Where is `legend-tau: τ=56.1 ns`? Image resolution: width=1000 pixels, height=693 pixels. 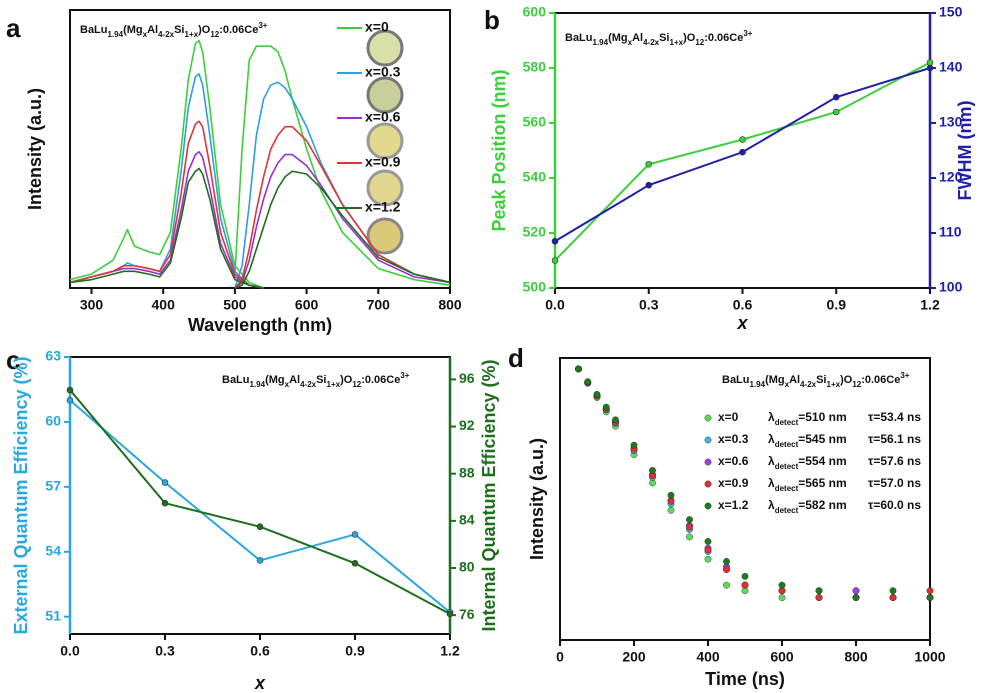
legend-tau: τ=56.1 ns is located at coordinates (894, 439).